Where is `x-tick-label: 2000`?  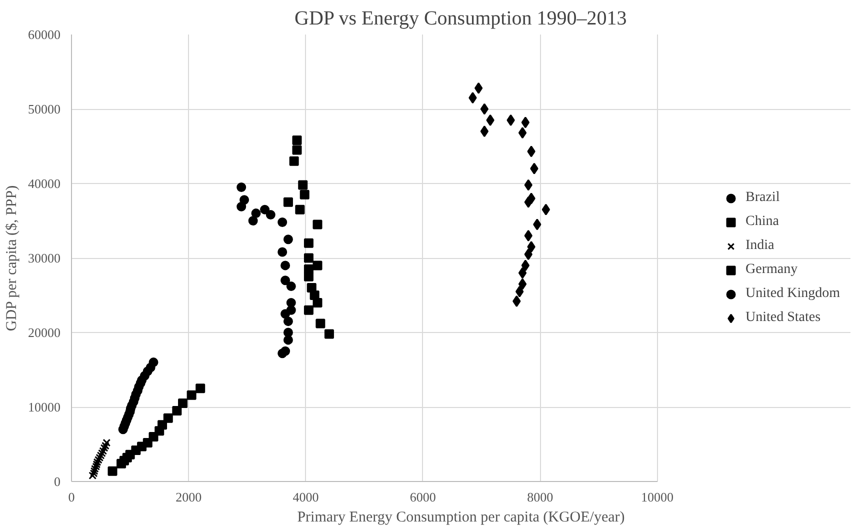 x-tick-label: 2000 is located at coordinates (189, 497).